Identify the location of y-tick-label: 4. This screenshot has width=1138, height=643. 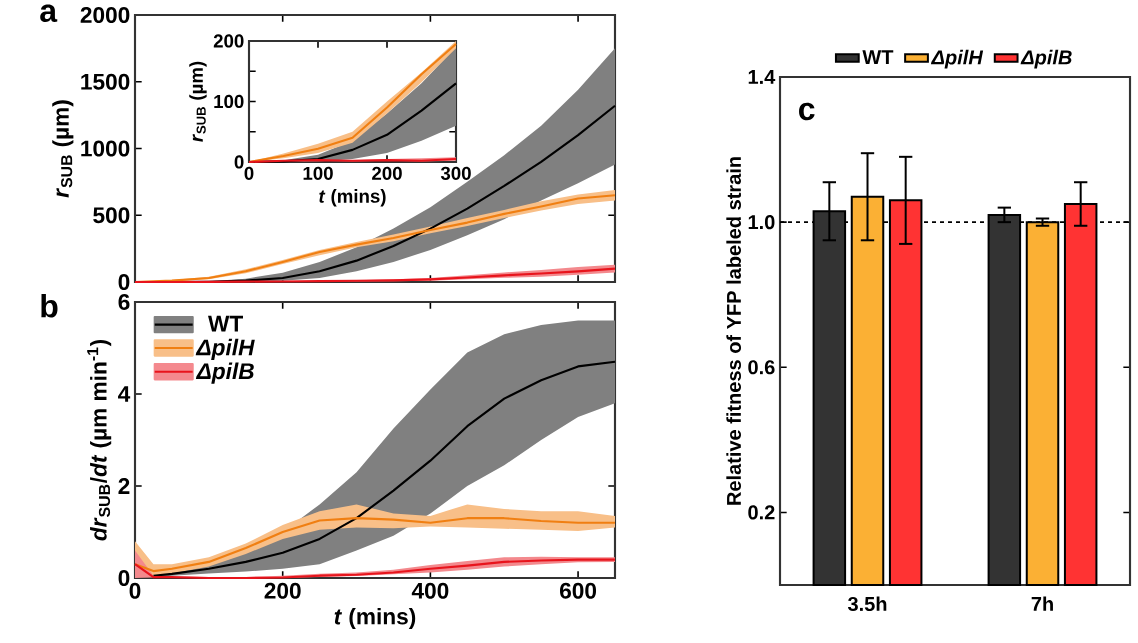
(124, 394).